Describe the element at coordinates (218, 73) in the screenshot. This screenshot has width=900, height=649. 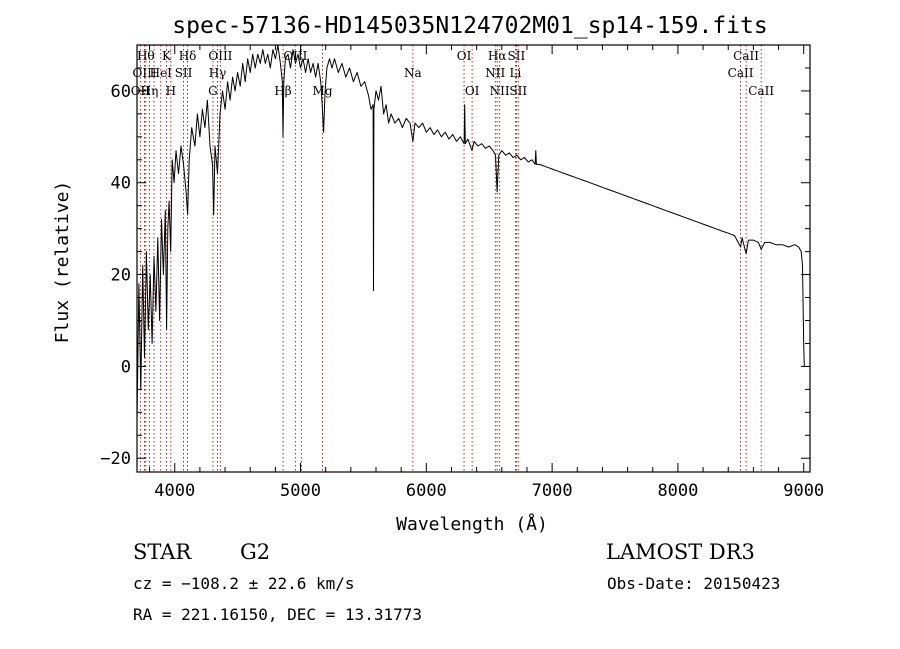
I see `line-marker-label: Hγ` at that location.